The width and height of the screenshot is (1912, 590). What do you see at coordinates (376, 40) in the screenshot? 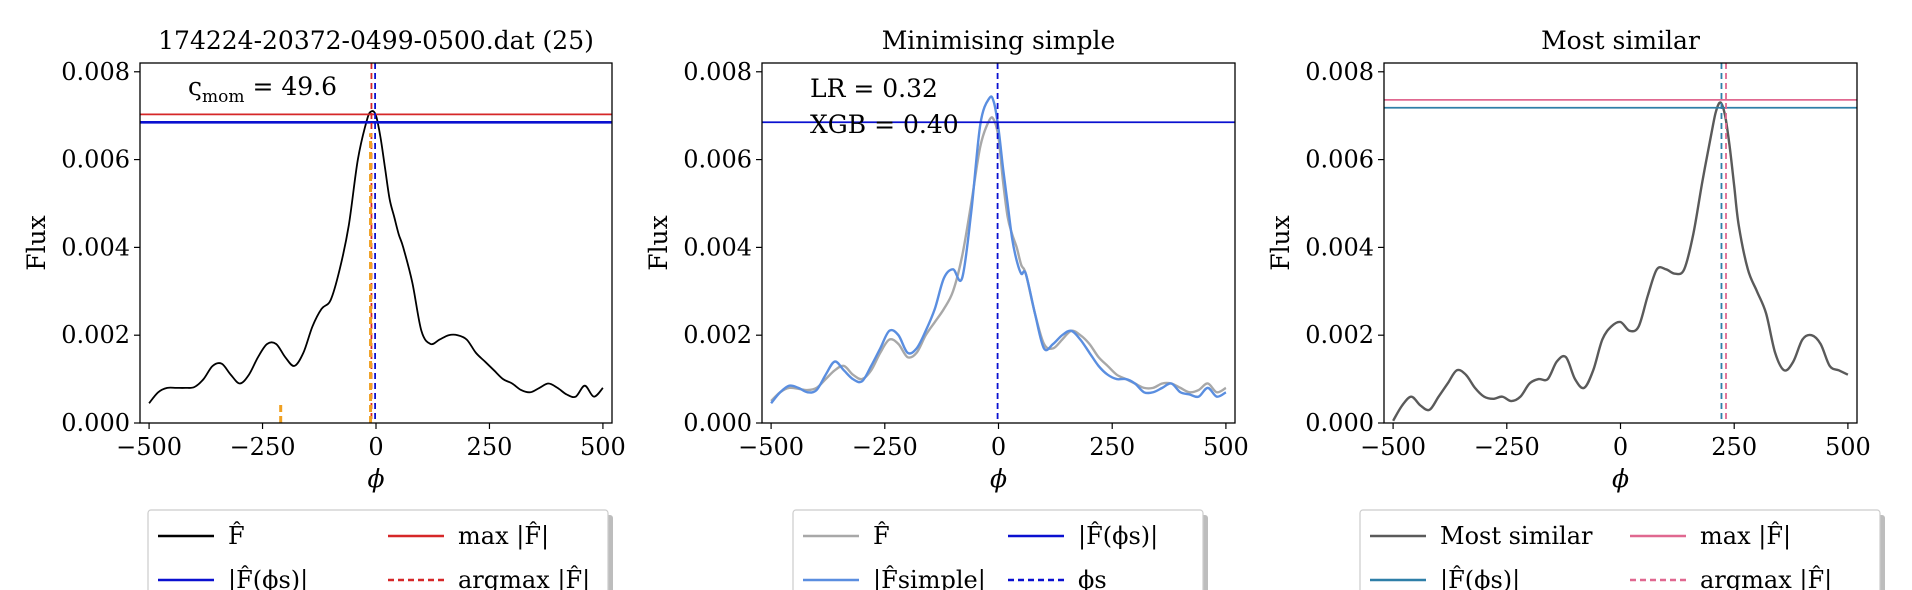
I see `chart-title: 174224-20372-0499-0500.dat (25)` at bounding box center [376, 40].